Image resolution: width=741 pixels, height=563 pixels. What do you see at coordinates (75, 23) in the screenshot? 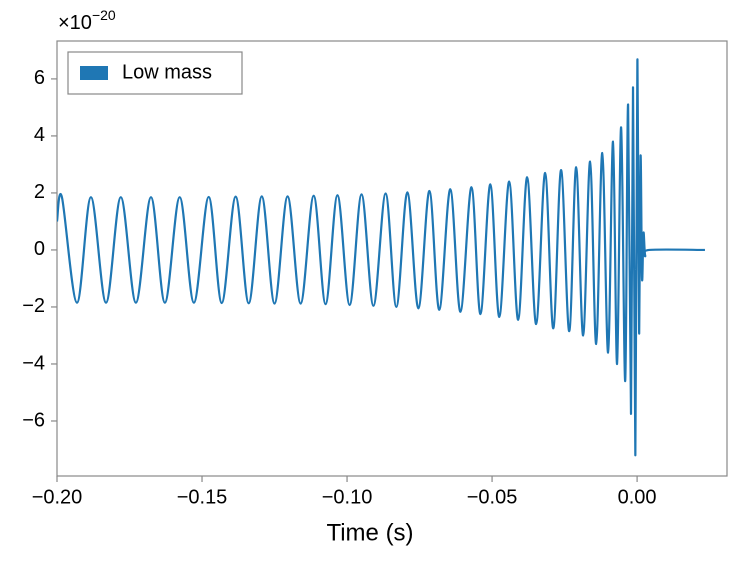
I see `offset-base: ×10` at bounding box center [75, 23].